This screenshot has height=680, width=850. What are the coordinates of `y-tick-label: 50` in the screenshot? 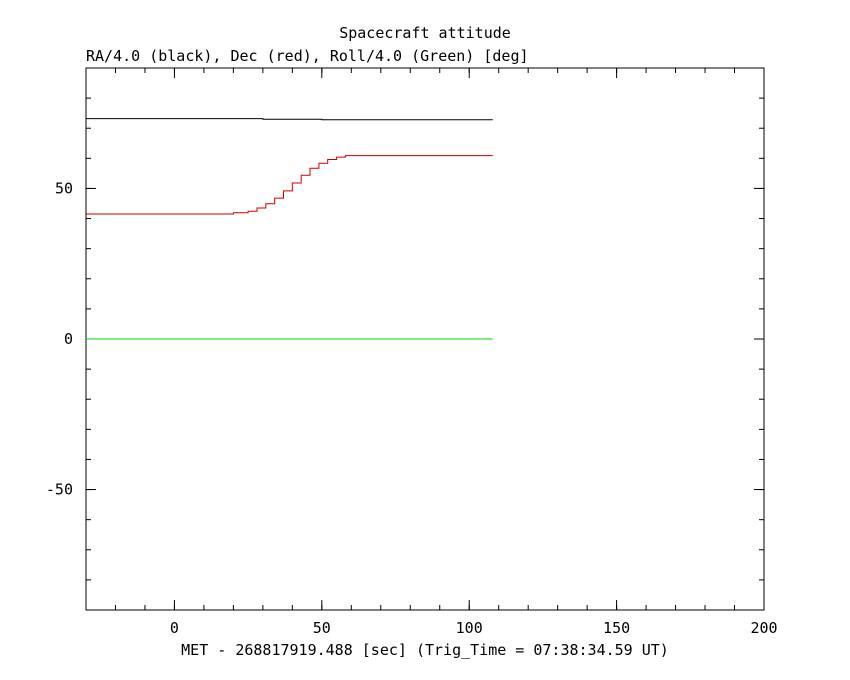 It's located at (64, 188).